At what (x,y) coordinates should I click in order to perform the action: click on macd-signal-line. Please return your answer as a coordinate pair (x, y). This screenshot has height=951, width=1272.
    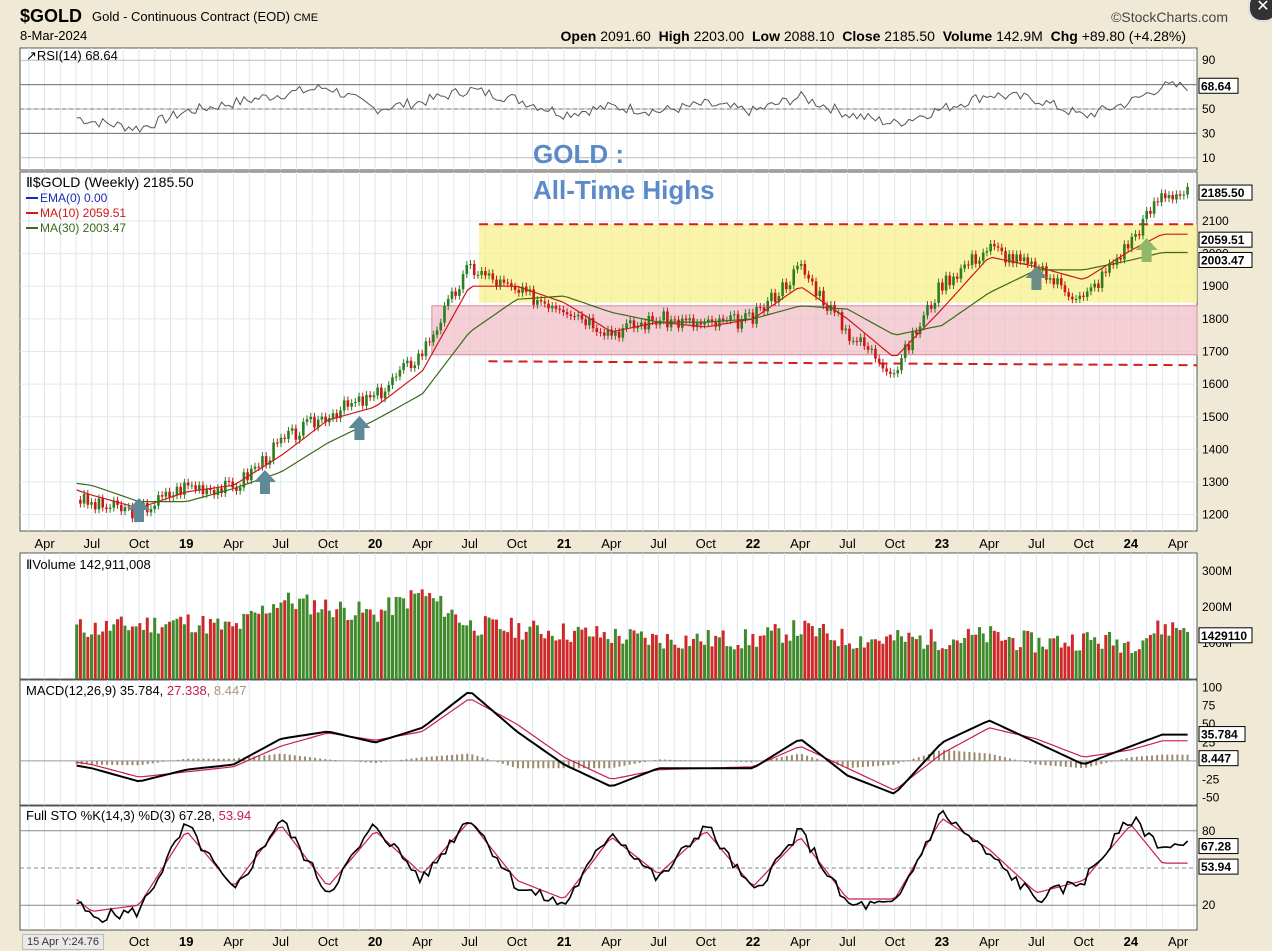
    Looking at the image, I should click on (632, 745).